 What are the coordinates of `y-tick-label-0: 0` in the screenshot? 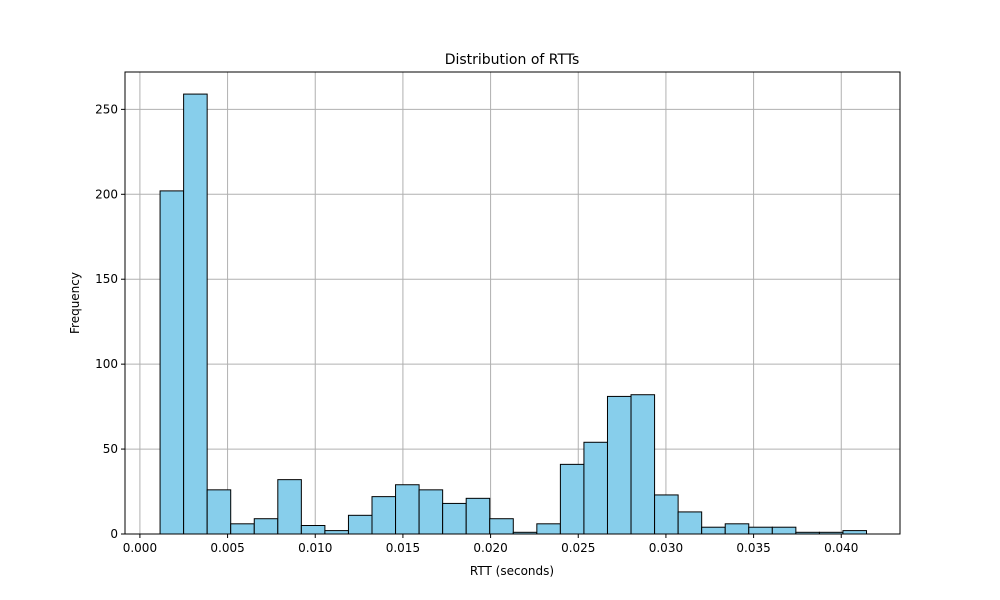 It's located at (114, 534).